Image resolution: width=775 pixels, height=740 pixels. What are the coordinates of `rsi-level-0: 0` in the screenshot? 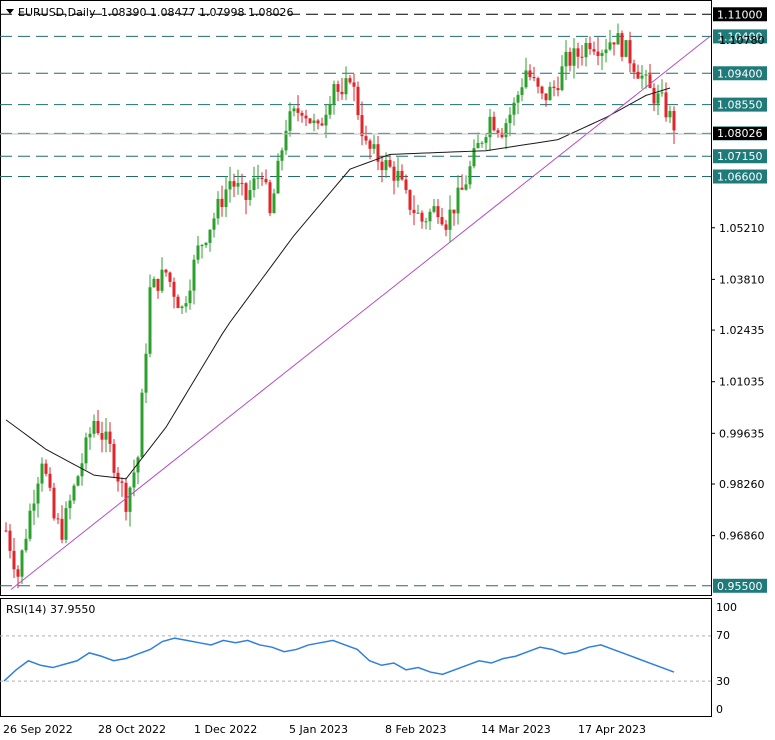 It's located at (719, 709).